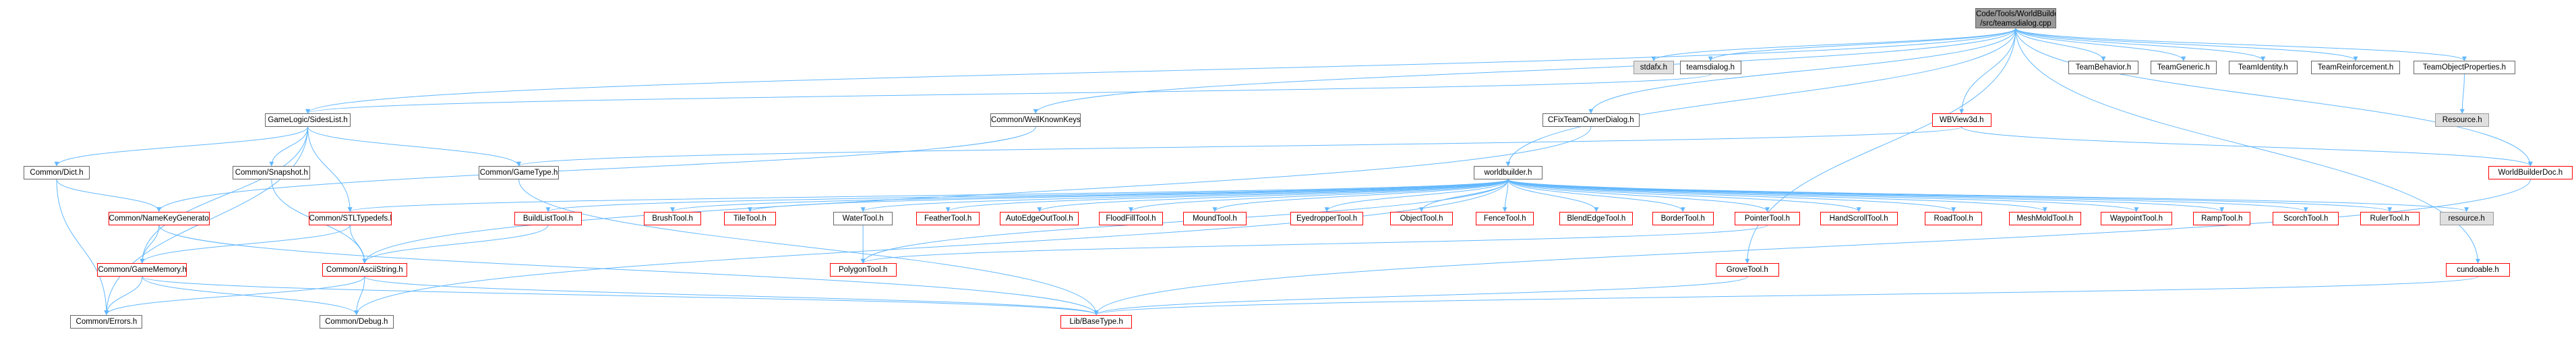  What do you see at coordinates (1131, 218) in the screenshot?
I see `node-floodfilltool: FloodFillTool.h` at bounding box center [1131, 218].